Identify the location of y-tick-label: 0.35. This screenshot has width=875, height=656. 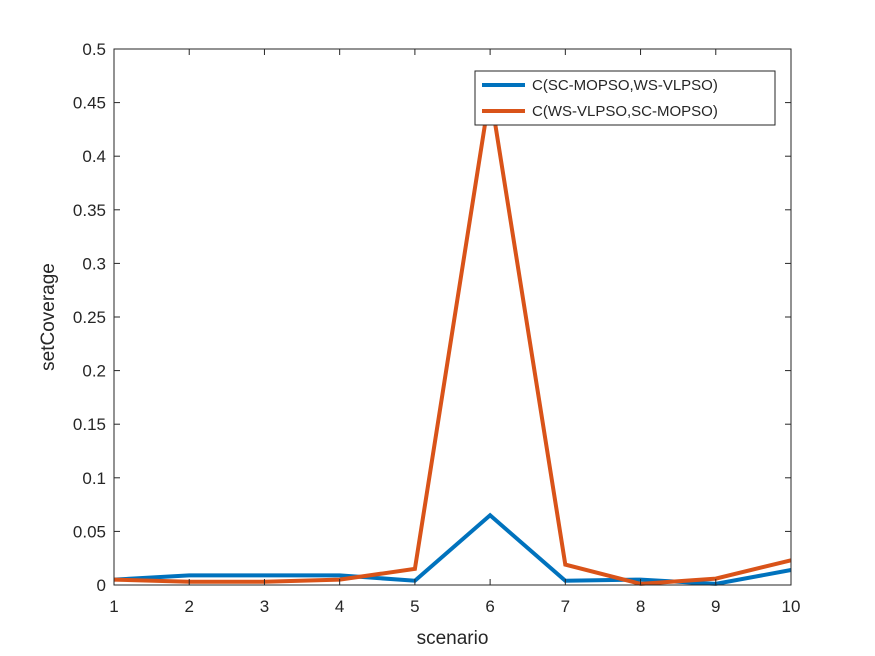
(89, 210).